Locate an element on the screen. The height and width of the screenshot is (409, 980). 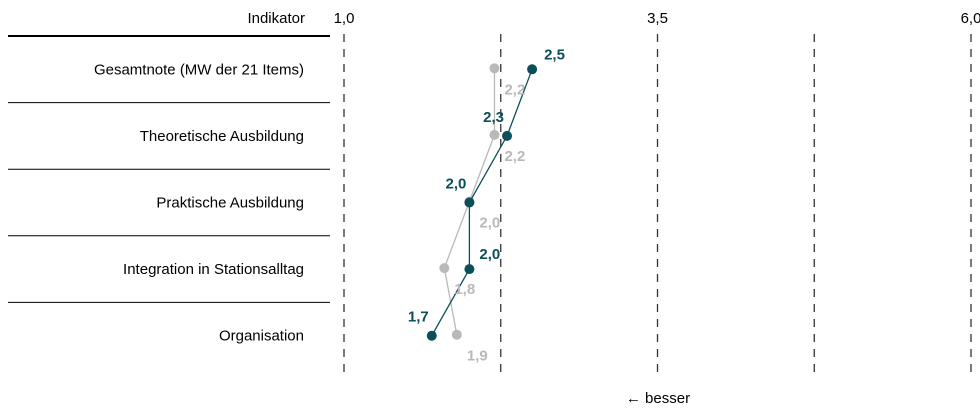
data-label: 2,5 is located at coordinates (554, 54).